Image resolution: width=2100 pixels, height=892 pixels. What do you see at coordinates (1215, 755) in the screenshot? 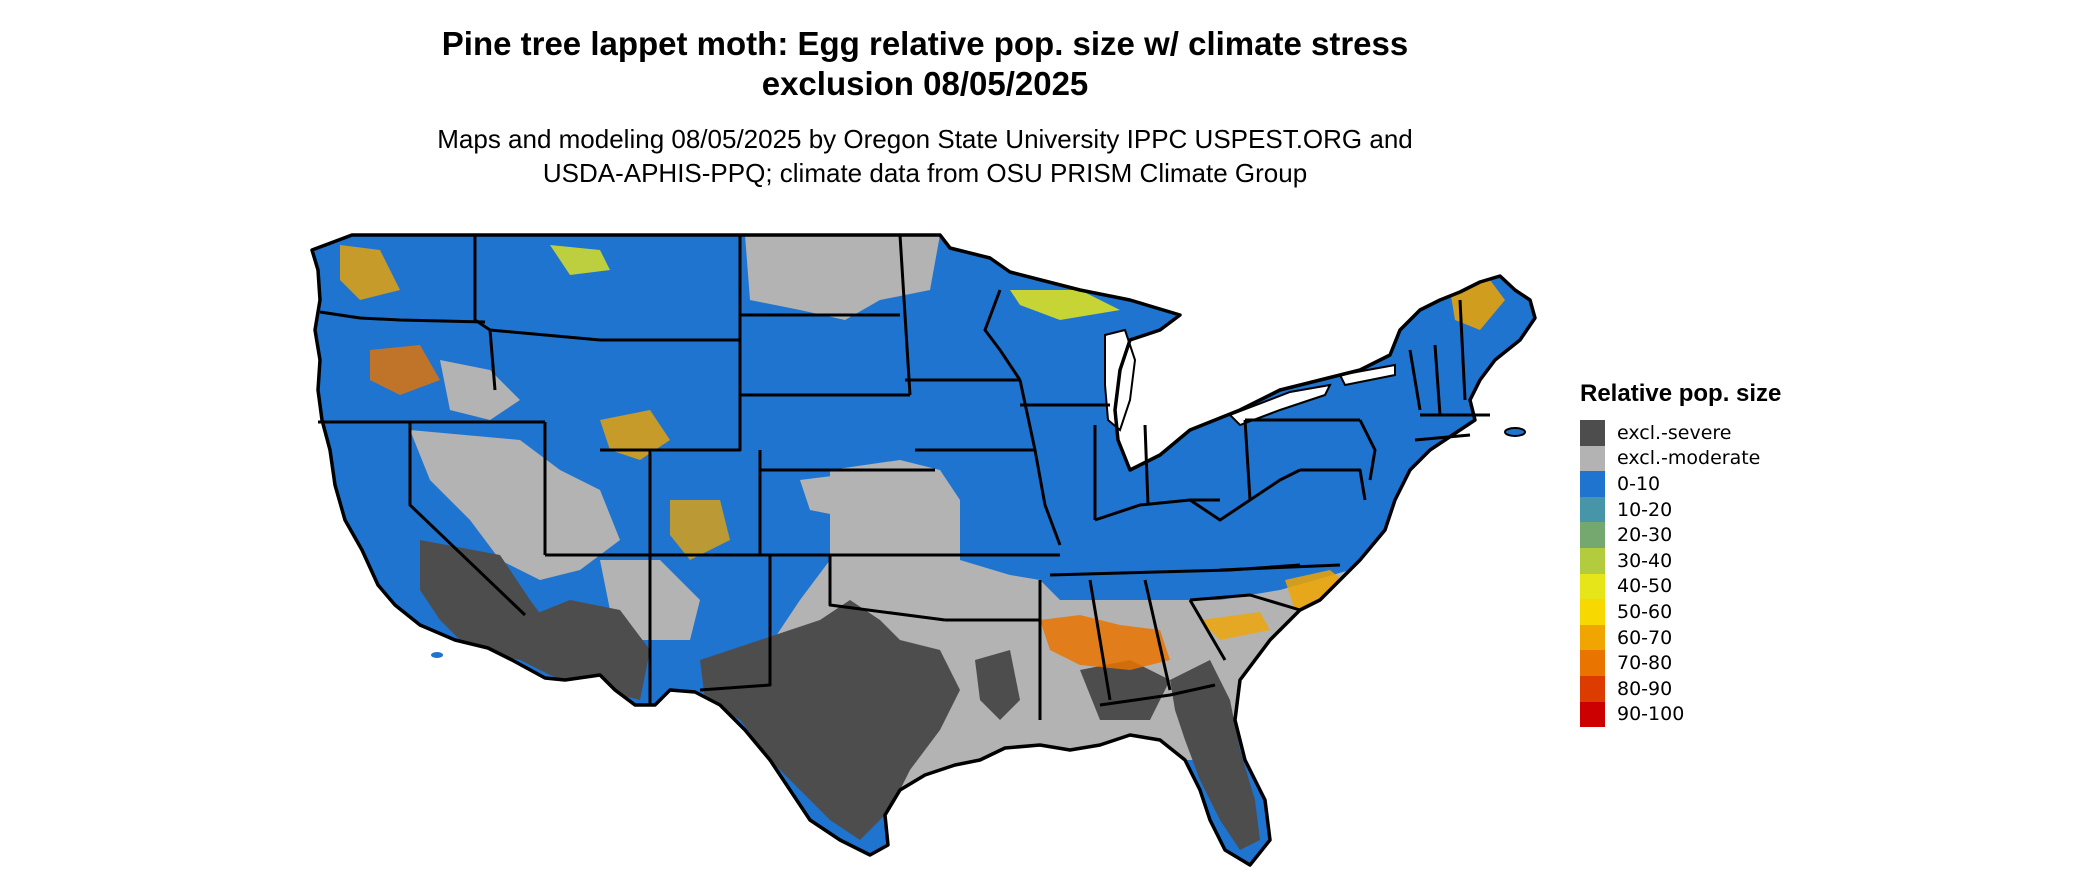
I see `zone-severe-florida` at bounding box center [1215, 755].